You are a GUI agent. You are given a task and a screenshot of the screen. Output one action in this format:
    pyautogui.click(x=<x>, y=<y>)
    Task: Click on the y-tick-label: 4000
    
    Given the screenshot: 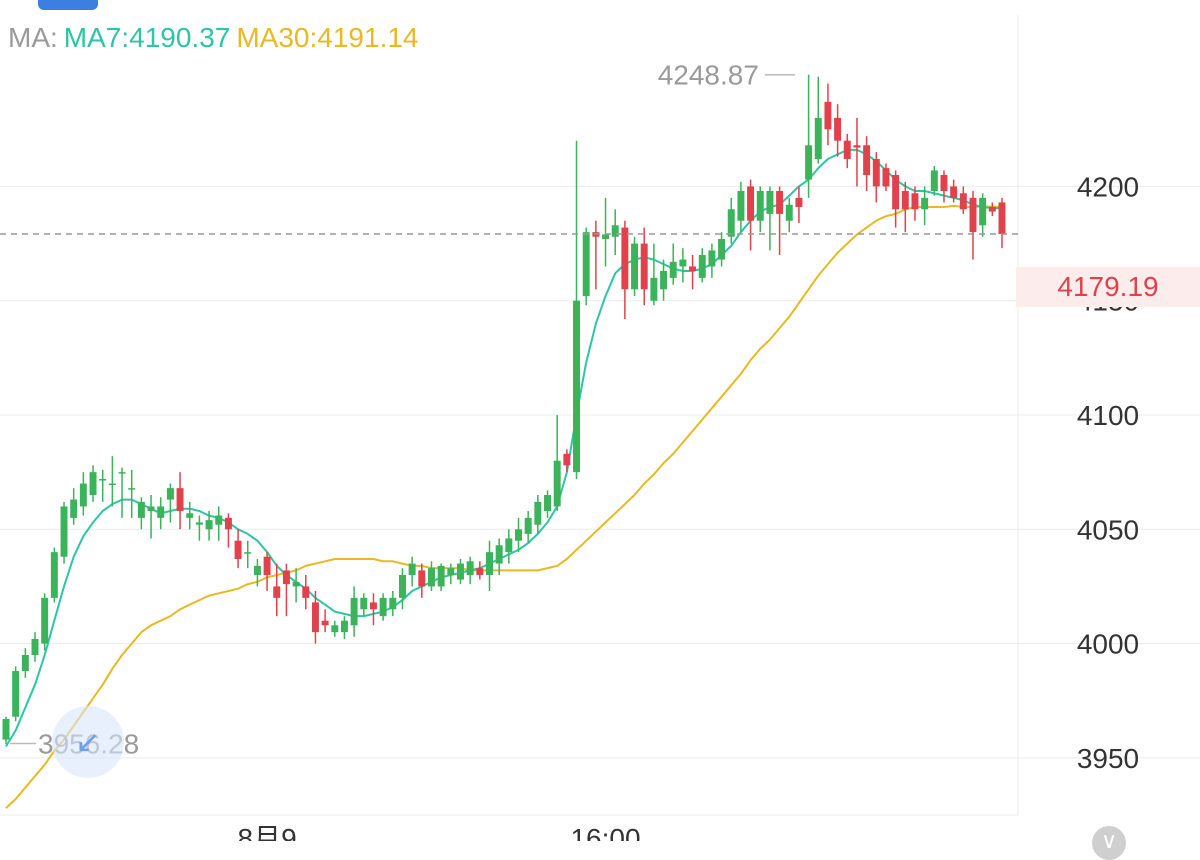 What is the action you would take?
    pyautogui.click(x=1108, y=644)
    